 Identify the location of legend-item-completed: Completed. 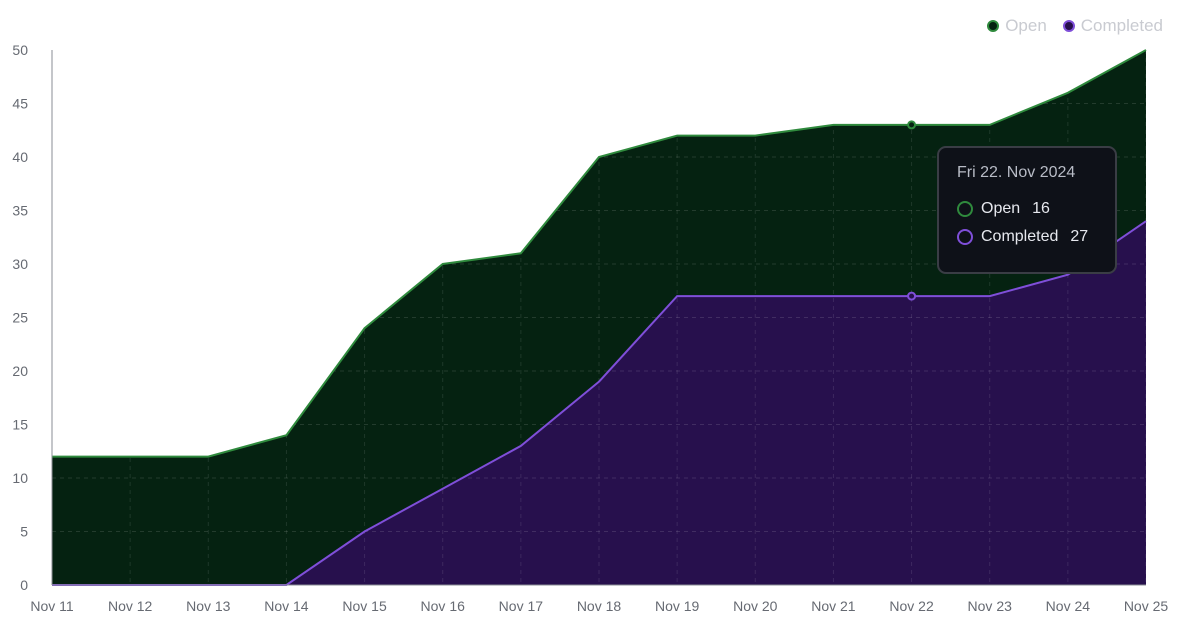
(1112, 26).